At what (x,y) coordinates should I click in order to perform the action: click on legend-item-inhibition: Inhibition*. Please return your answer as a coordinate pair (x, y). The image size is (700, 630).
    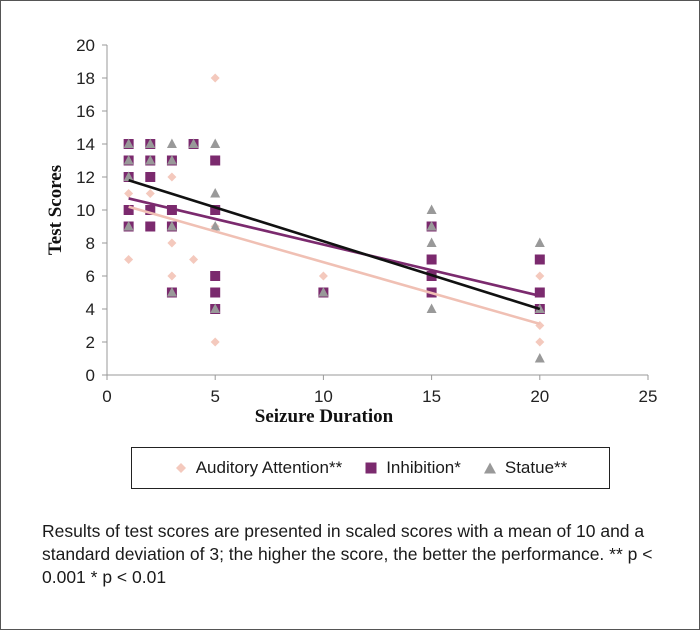
    Looking at the image, I should click on (412, 468).